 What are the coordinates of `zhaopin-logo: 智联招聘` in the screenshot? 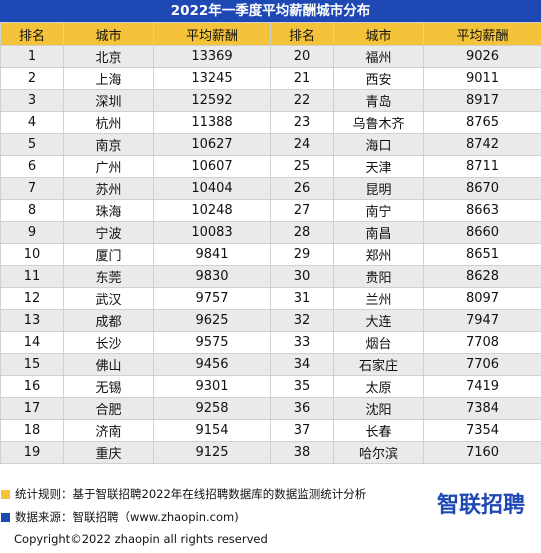 It's located at (481, 504).